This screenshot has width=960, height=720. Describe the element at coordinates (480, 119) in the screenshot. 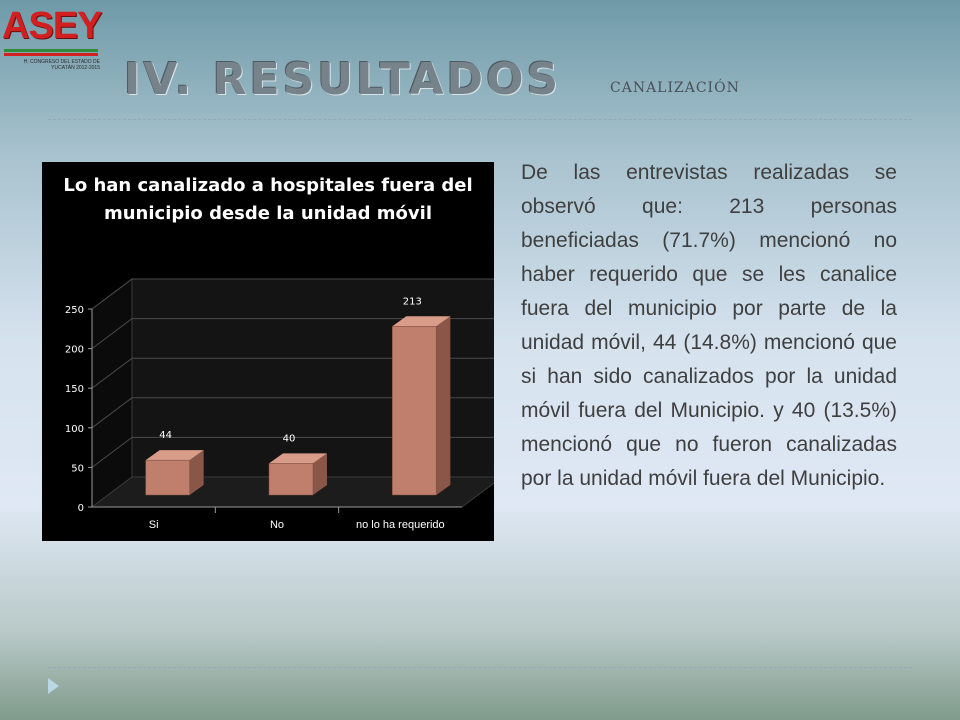

I see `top-divider` at that location.